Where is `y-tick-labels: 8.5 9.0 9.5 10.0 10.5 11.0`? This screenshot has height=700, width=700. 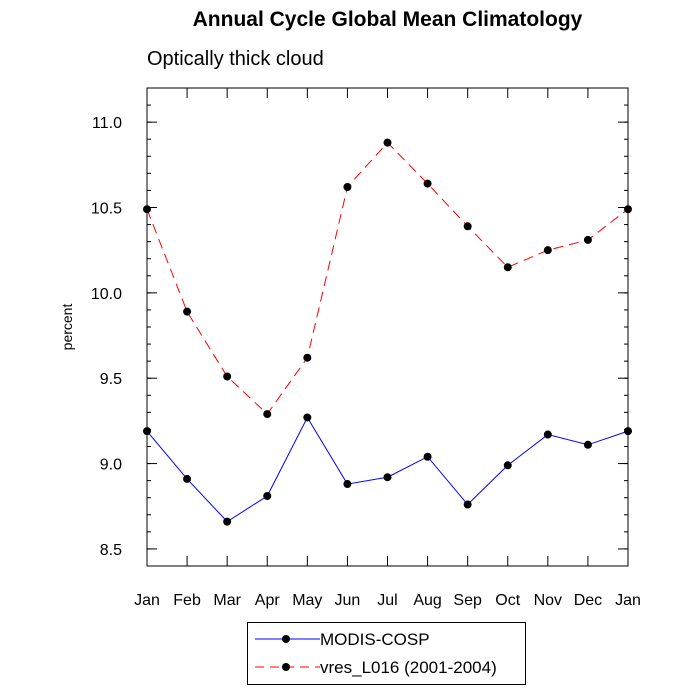
y-tick-labels: 8.5 9.0 9.5 10.0 10.5 11.0 is located at coordinates (106, 337).